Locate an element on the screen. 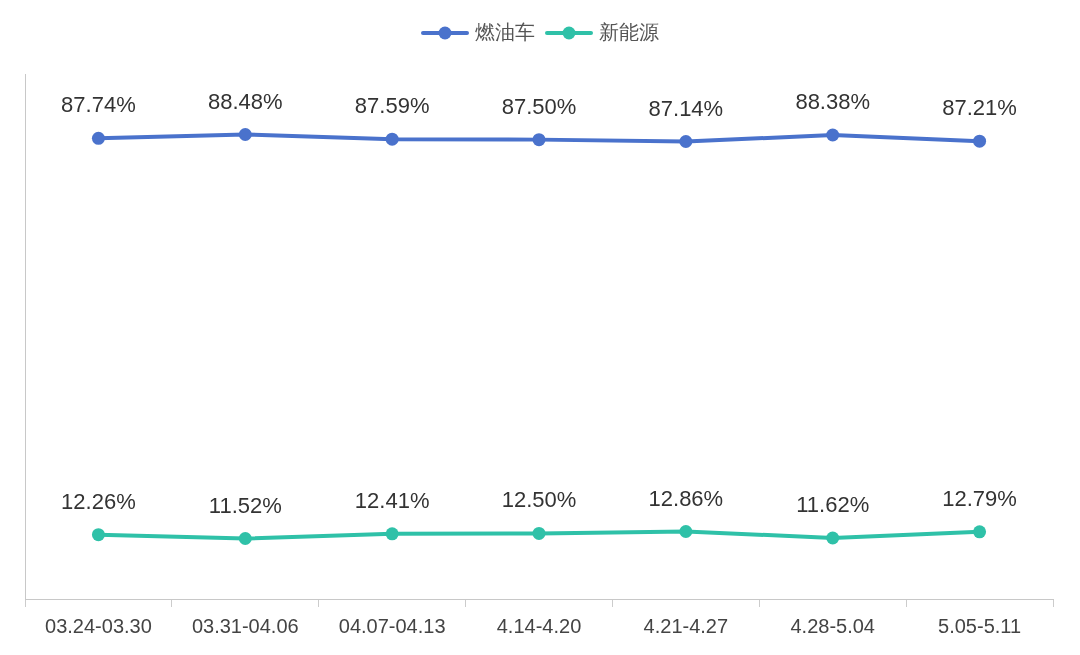 The image size is (1080, 655). x-tick-label: 03.24-03.30 is located at coordinates (98, 625).